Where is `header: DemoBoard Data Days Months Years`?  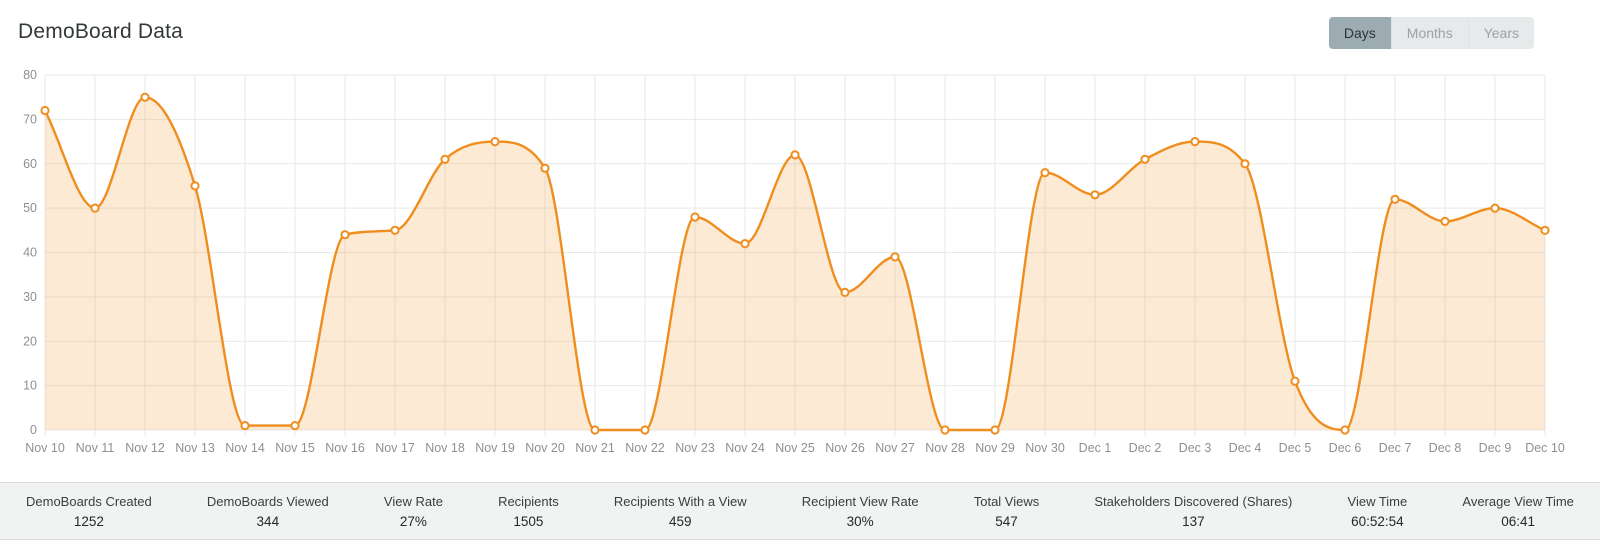 header: DemoBoard Data Days Months Years is located at coordinates (800, 30).